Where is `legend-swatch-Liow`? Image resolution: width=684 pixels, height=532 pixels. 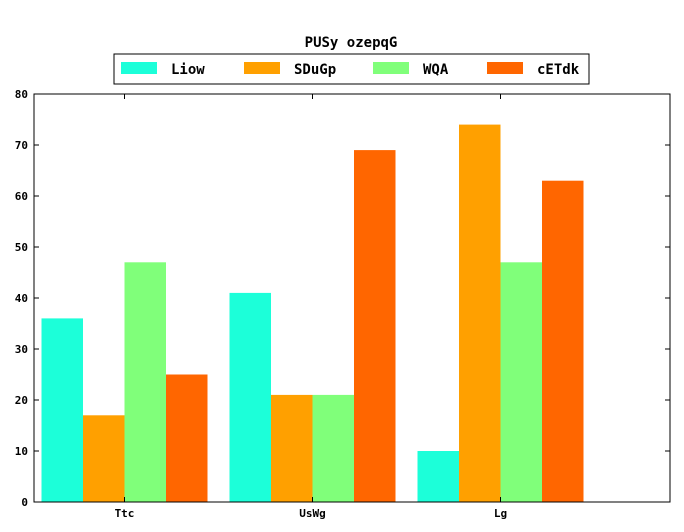 legend-swatch-Liow is located at coordinates (139, 68).